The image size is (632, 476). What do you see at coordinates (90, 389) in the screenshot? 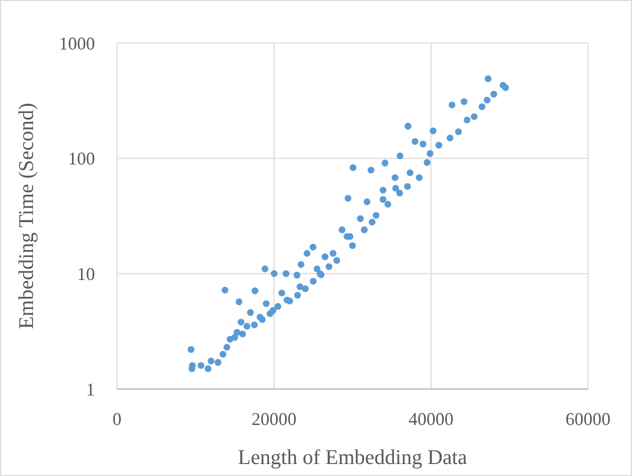
I see `y-tick-label: 1` at bounding box center [90, 389].